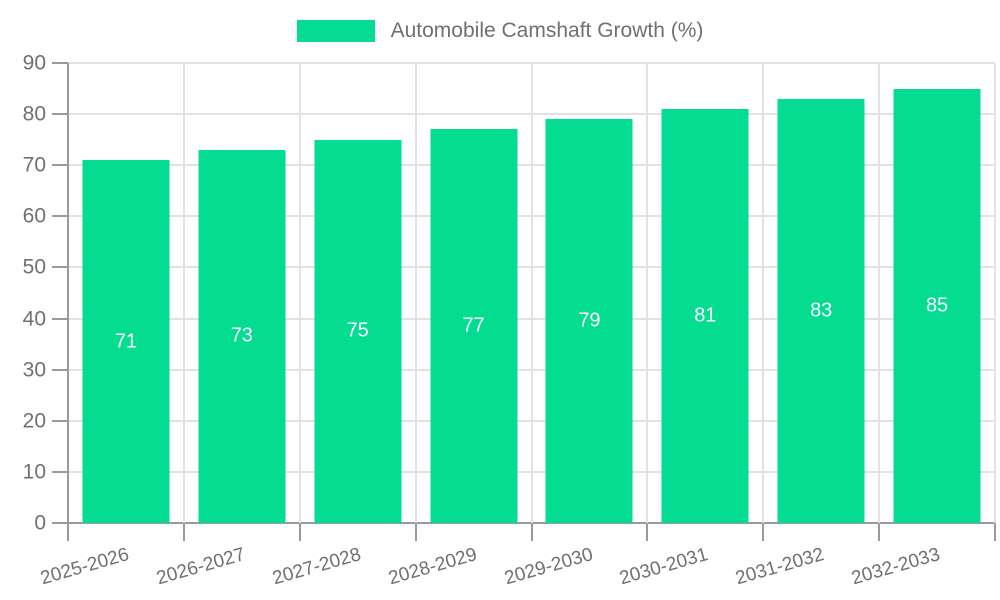  I want to click on bar-value-label: 85, so click(937, 305).